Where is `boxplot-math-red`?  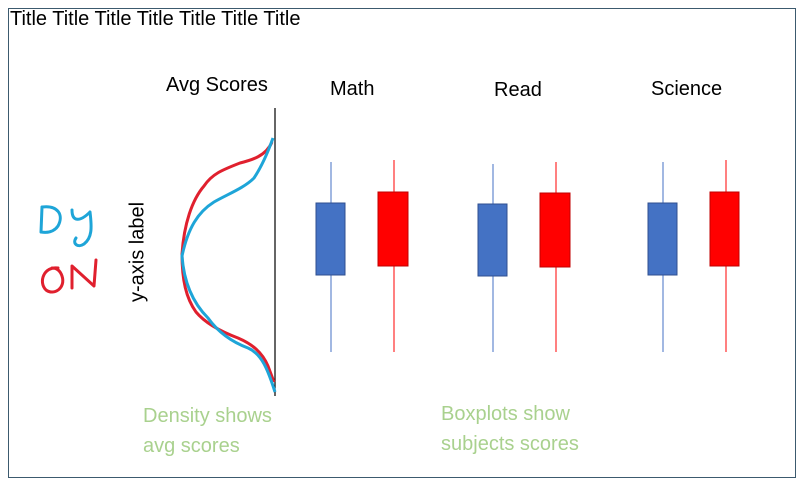 boxplot-math-red is located at coordinates (393, 256).